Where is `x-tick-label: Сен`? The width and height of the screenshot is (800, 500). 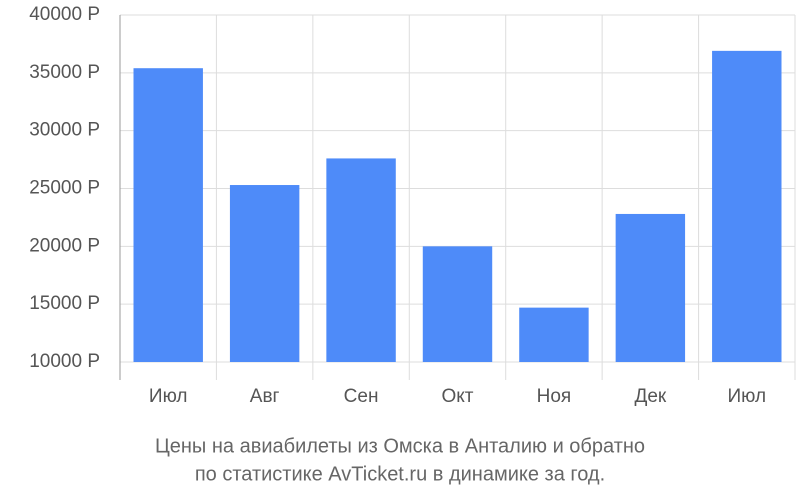
x-tick-label: Сен is located at coordinates (361, 396).